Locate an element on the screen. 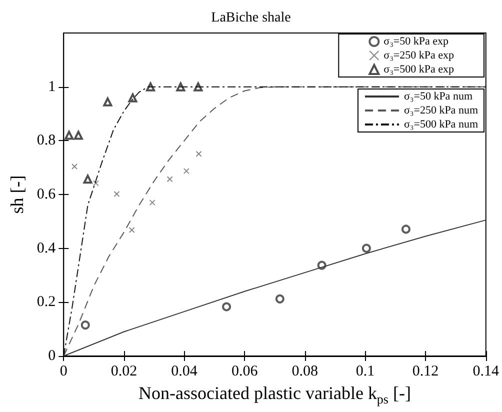  x-tick-label: 0.04 is located at coordinates (184, 372).